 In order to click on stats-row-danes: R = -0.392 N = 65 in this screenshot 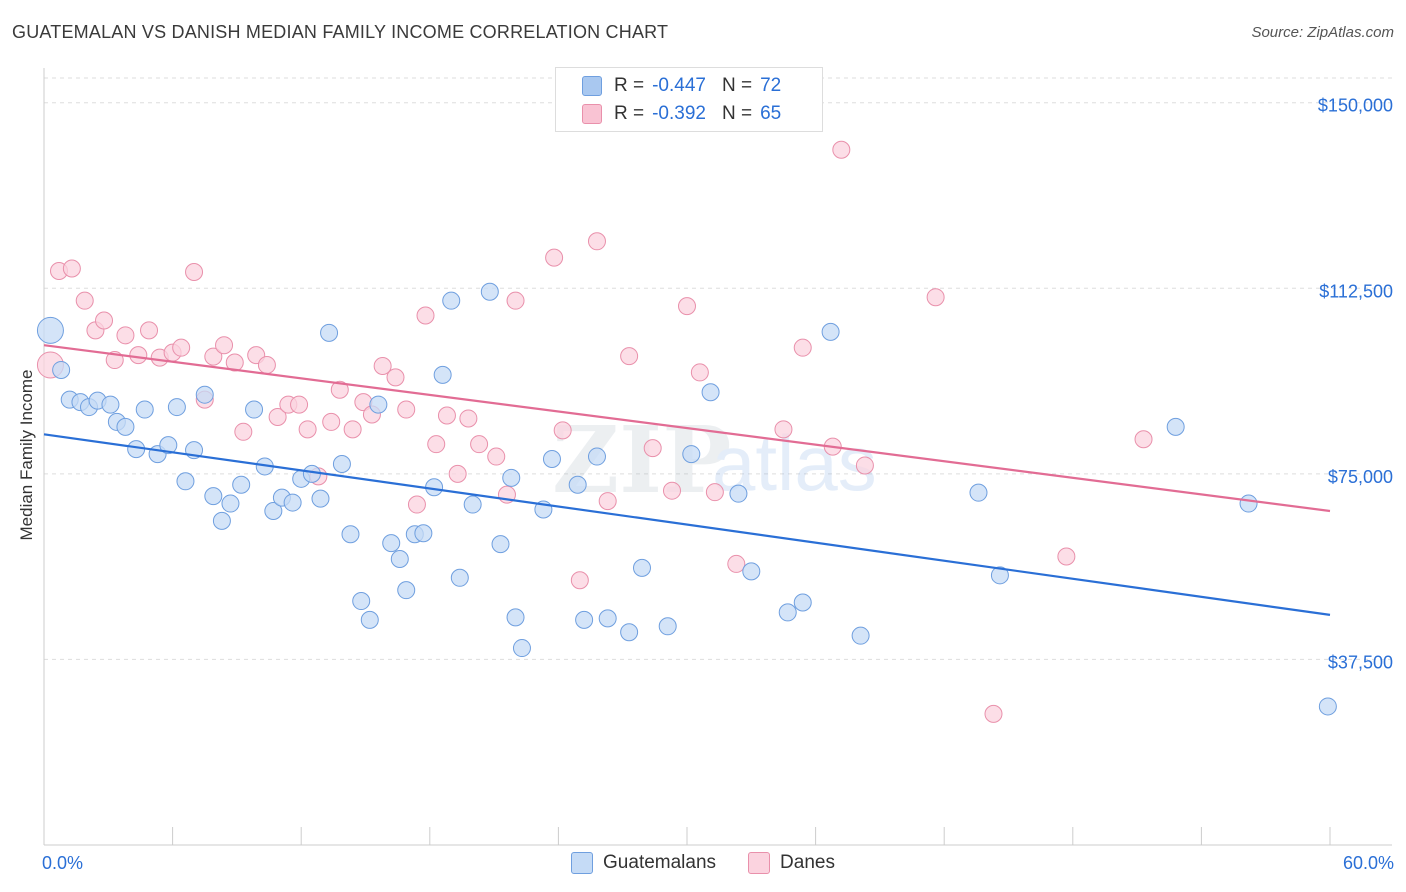, I will do `click(681, 114)`.